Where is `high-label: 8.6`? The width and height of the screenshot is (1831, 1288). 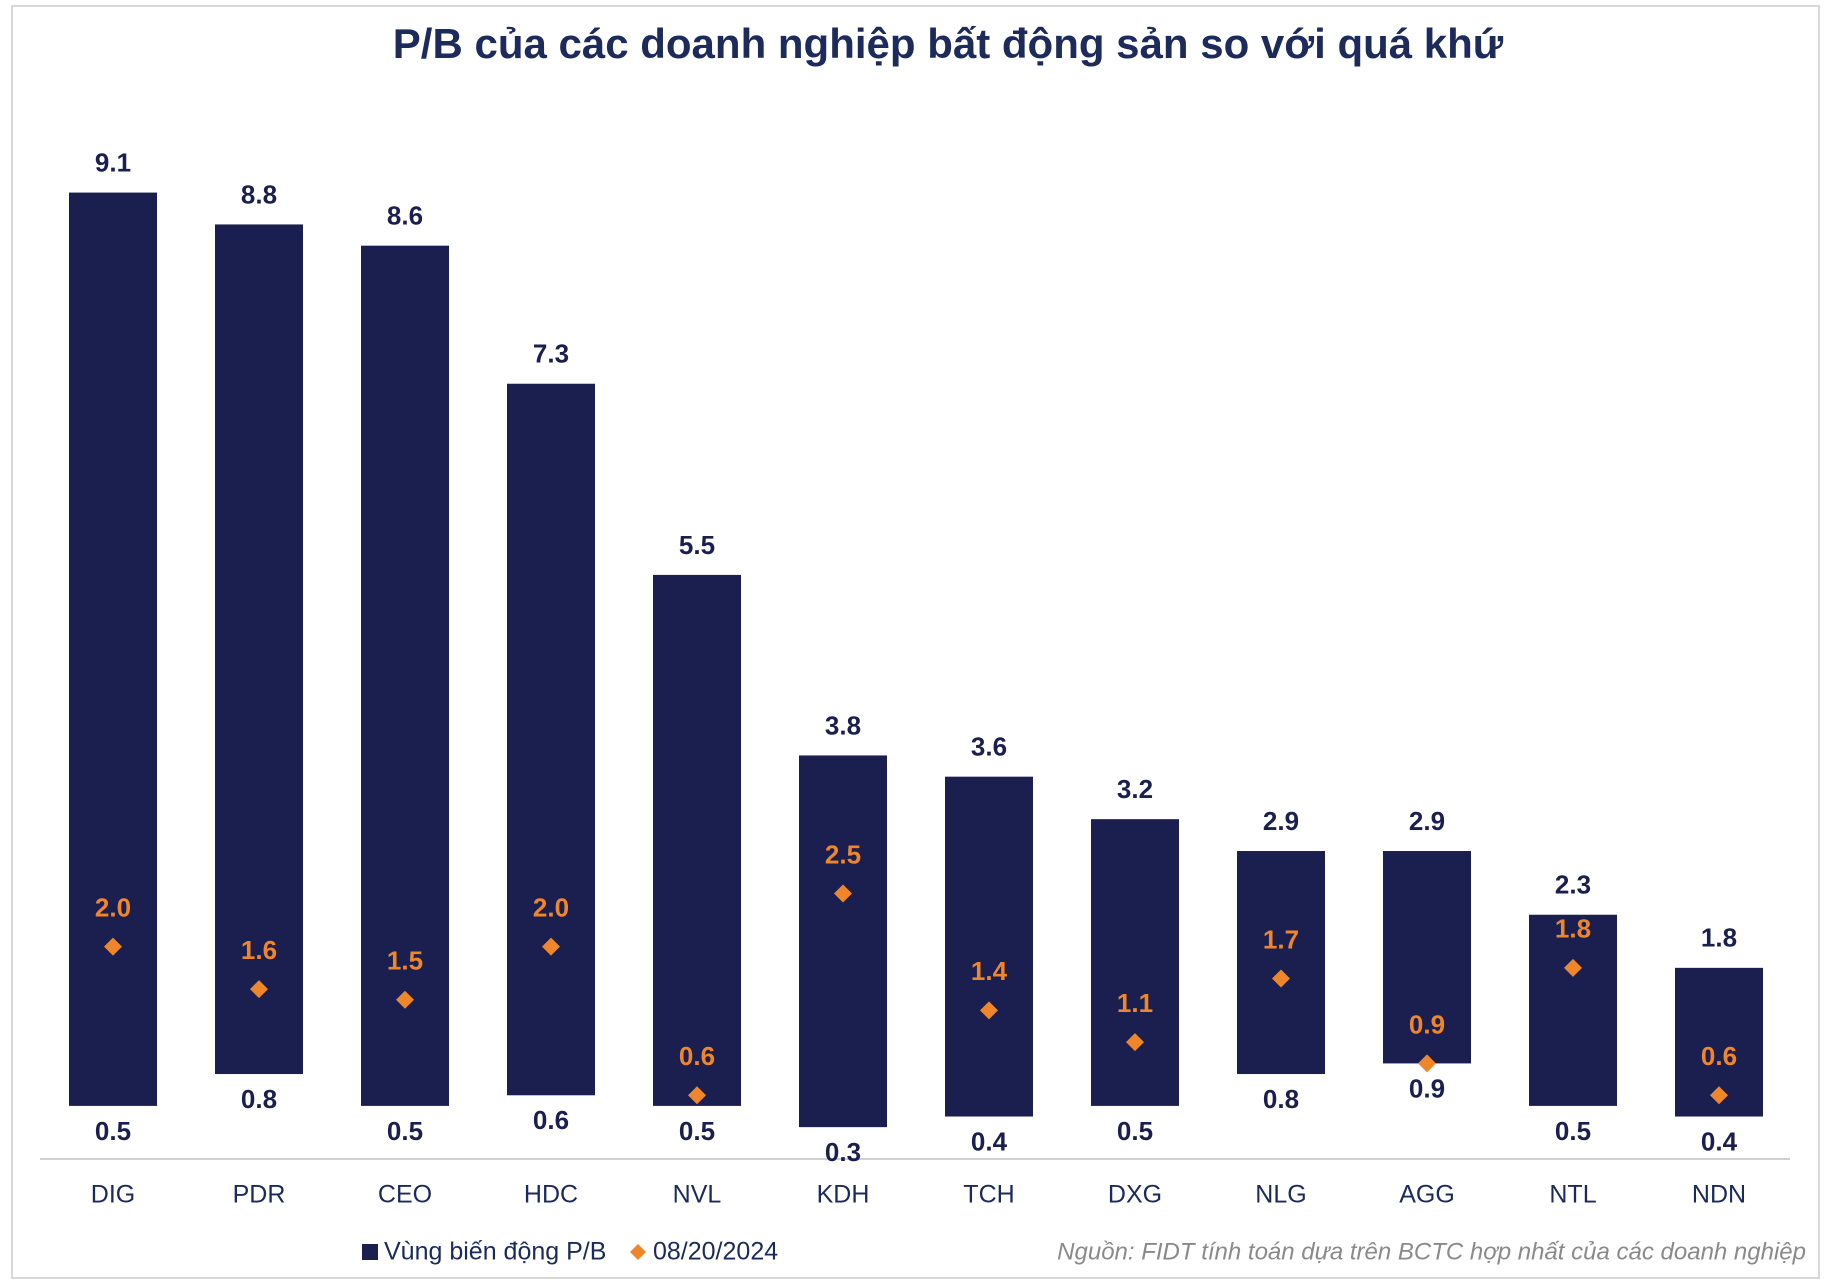 high-label: 8.6 is located at coordinates (405, 216).